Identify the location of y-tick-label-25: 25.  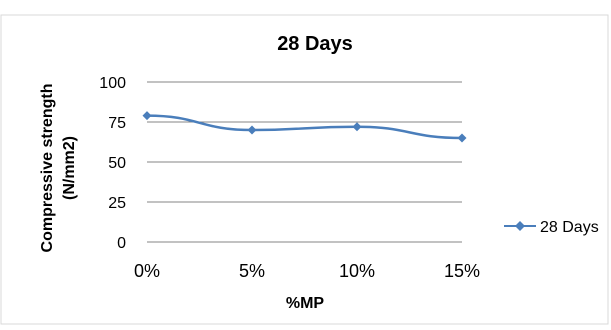
(117, 203).